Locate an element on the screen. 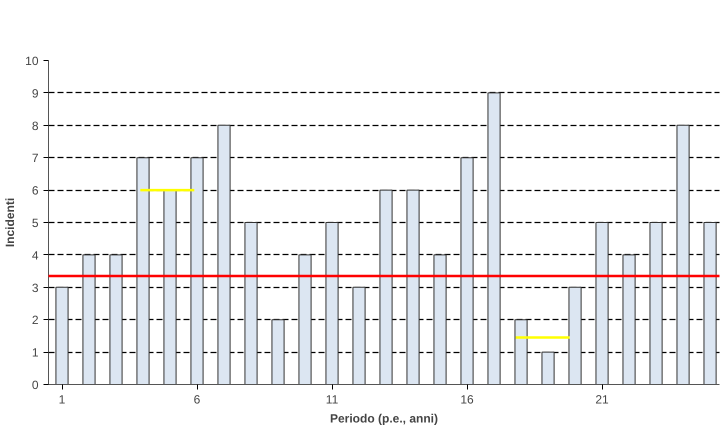 Image resolution: width=721 pixels, height=428 pixels. y-tick-label: 1 is located at coordinates (35, 353).